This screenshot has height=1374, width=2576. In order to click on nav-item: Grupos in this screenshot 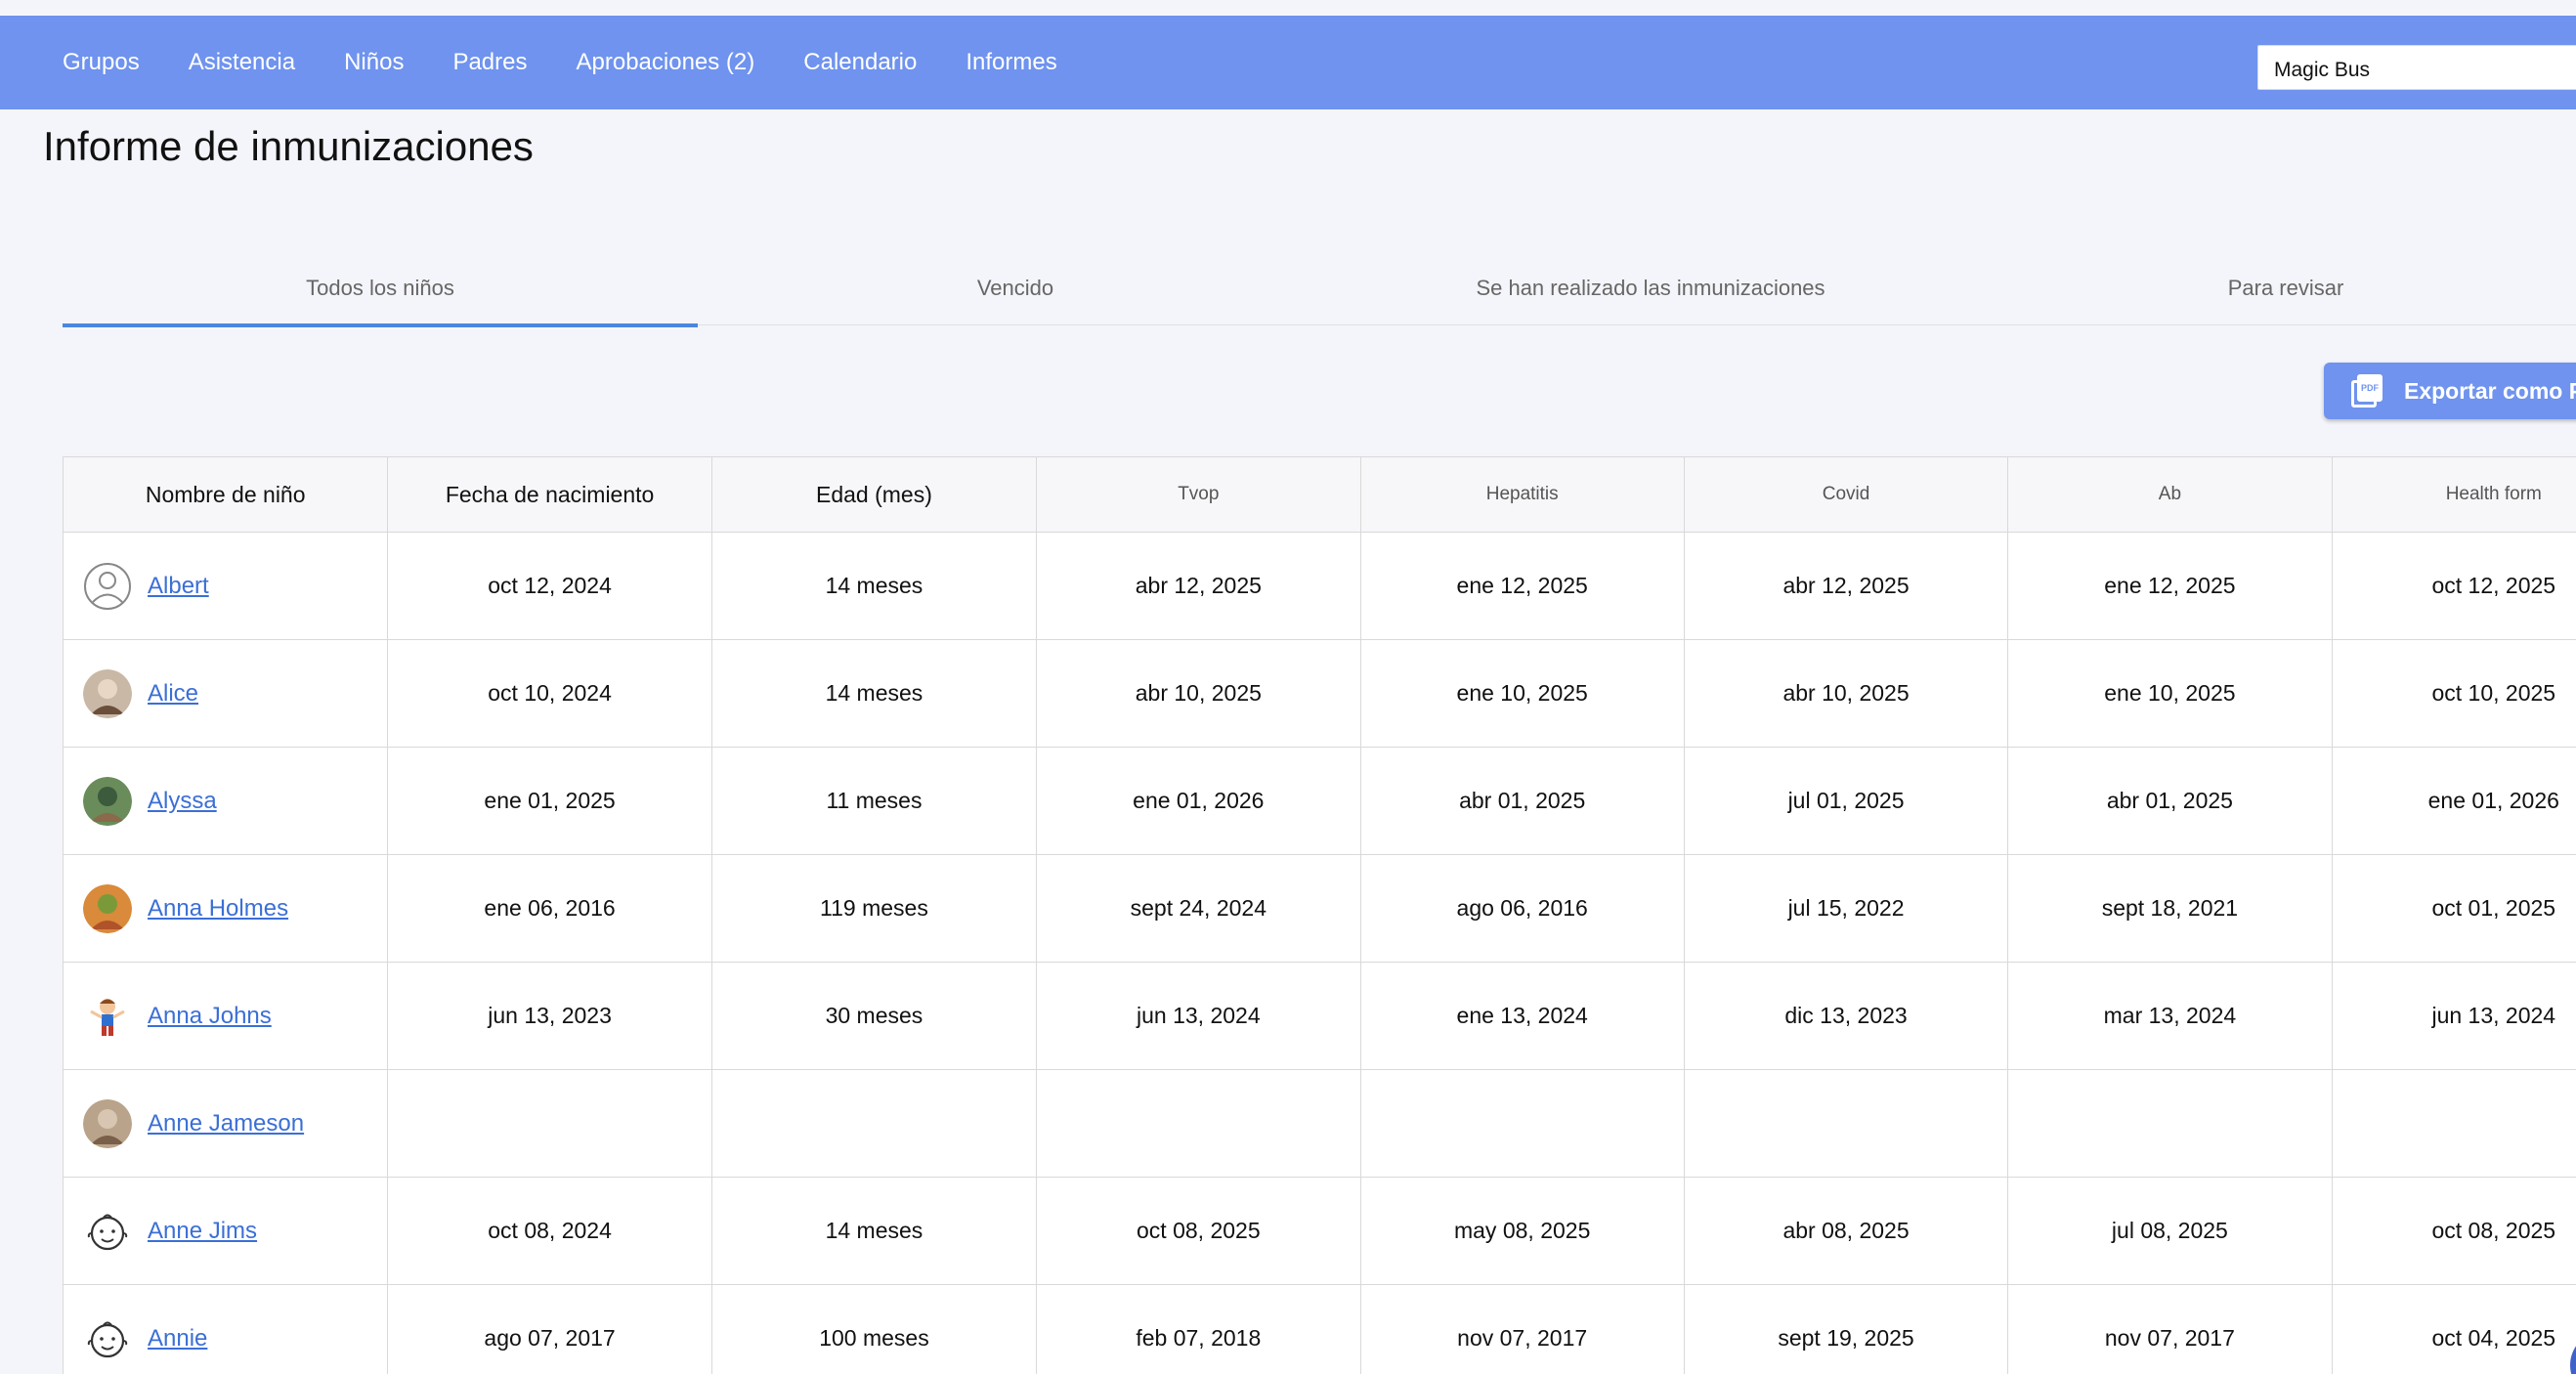, I will do `click(101, 62)`.